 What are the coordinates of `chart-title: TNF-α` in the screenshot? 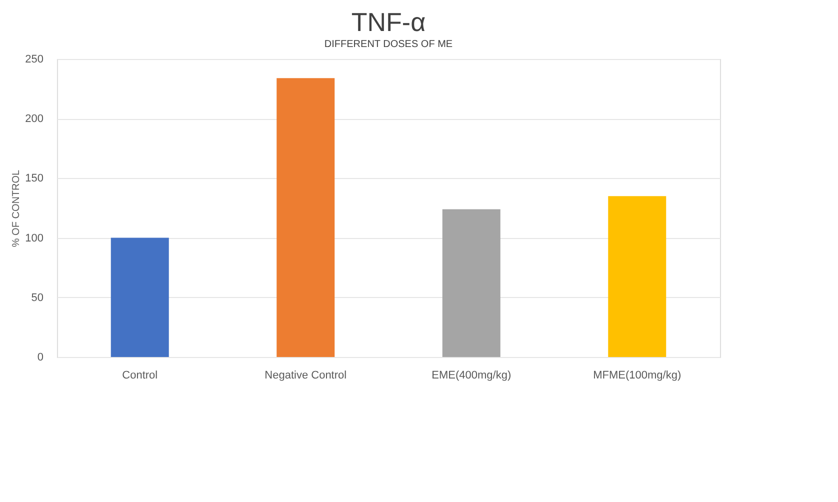 It's located at (388, 22).